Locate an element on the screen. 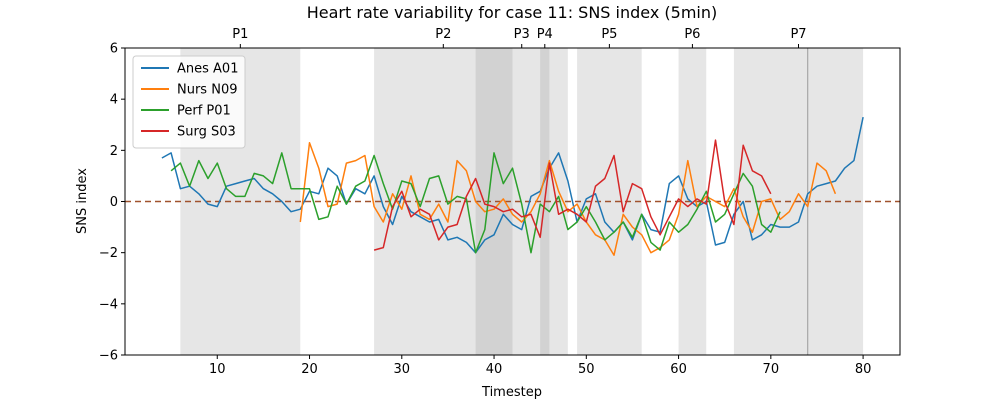  y-tick-label: 4 is located at coordinates (114, 100).